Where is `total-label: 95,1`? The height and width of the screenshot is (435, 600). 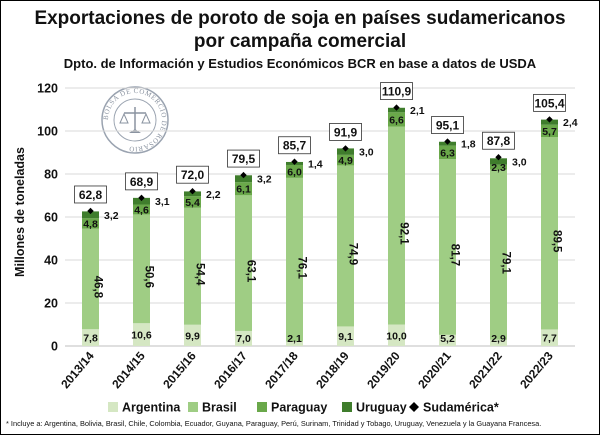
total-label: 95,1 is located at coordinates (448, 126).